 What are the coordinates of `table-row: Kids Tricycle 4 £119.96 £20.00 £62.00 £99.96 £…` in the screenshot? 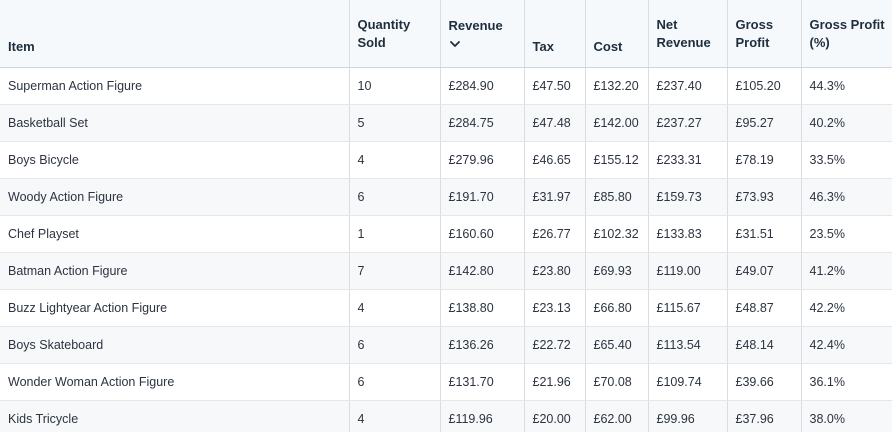 It's located at (446, 416).